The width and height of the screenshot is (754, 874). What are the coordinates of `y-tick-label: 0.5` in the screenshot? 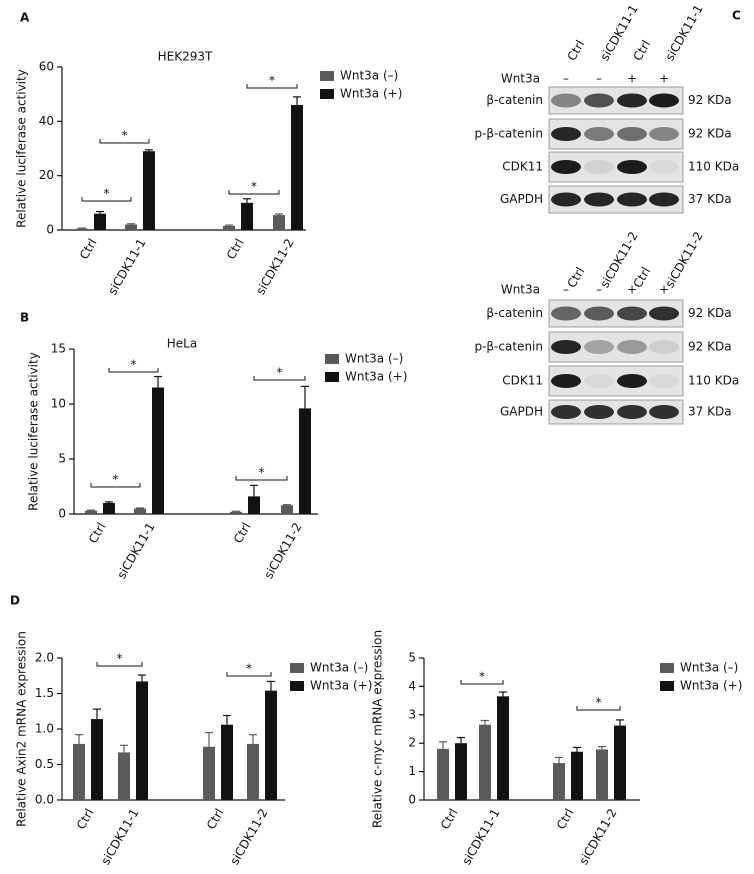 It's located at (44, 764).